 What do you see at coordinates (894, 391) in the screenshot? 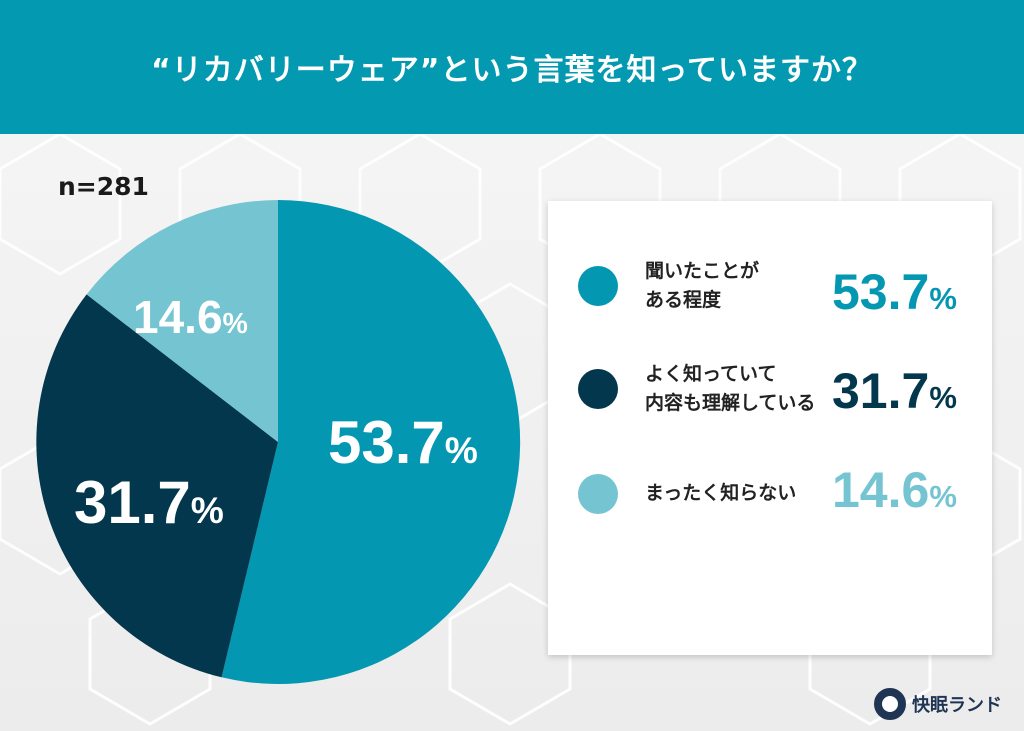
I see `legend-value: 31.7%` at bounding box center [894, 391].